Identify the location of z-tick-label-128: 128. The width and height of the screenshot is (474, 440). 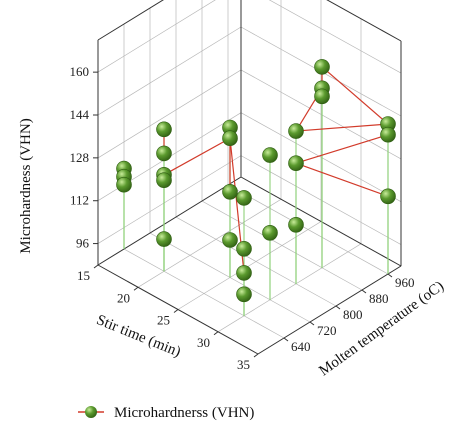
(80, 157).